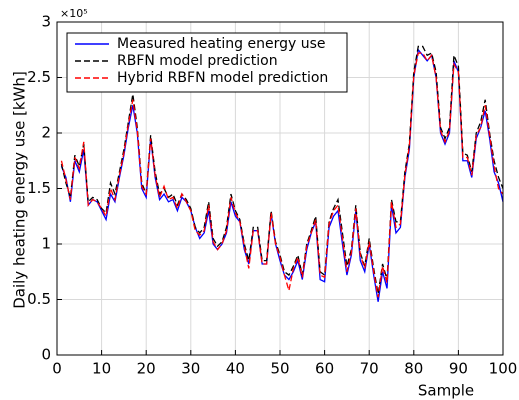  I want to click on x-tick-label: 0, so click(57, 369).